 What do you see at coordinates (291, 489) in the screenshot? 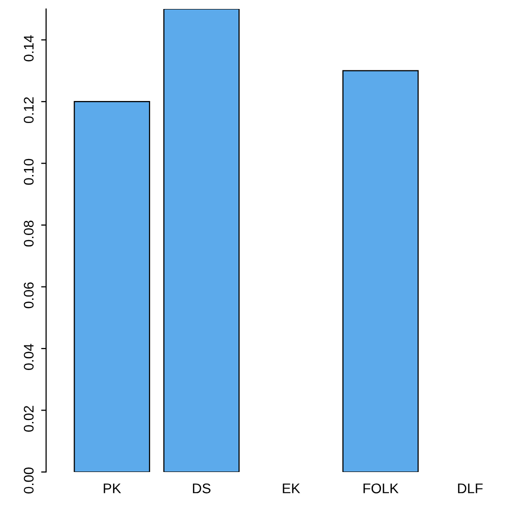
I see `x-tick-label: EK` at bounding box center [291, 489].